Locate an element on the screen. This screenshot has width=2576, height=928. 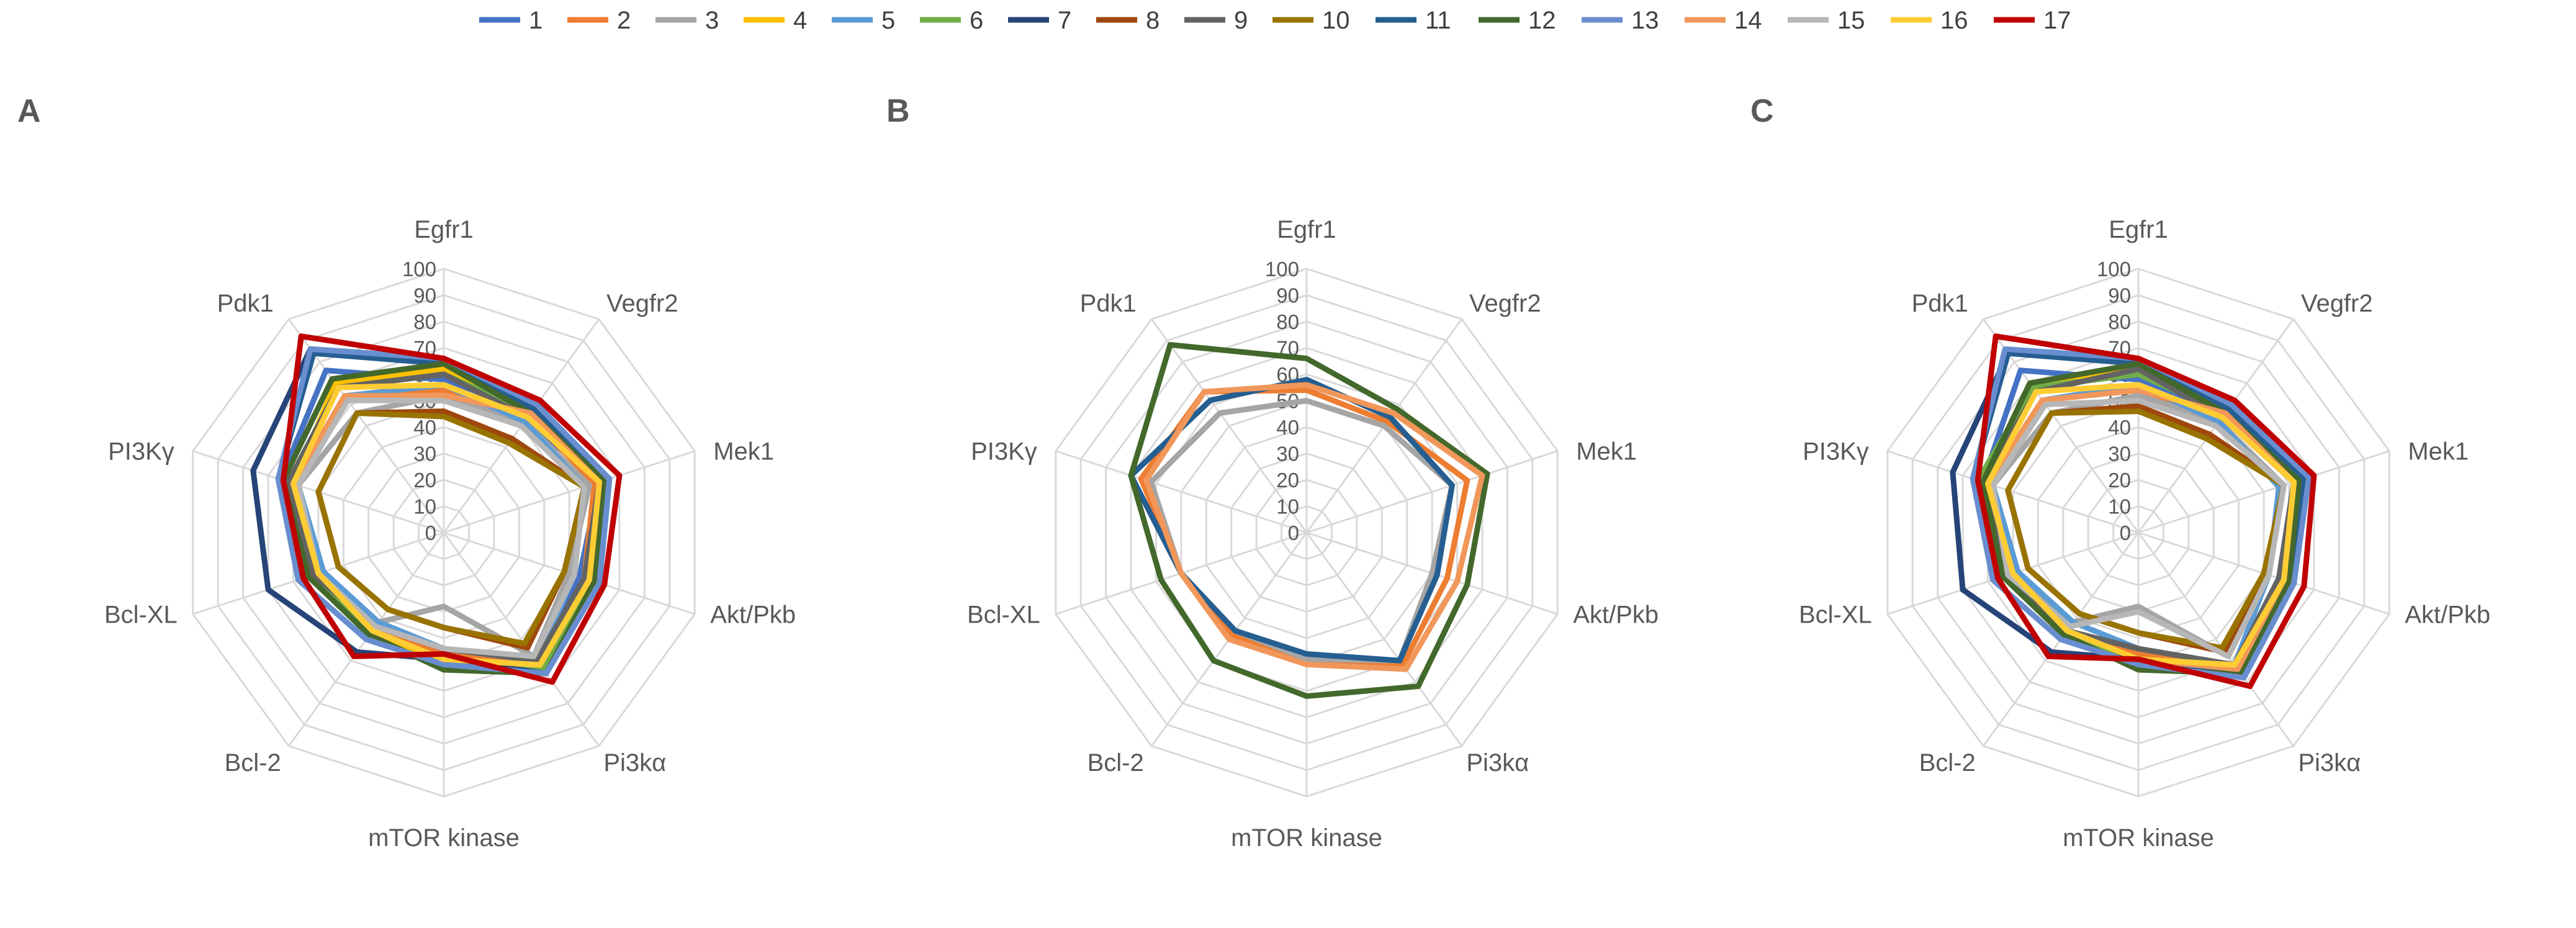
legend-item-7: 7 is located at coordinates (1039, 20).